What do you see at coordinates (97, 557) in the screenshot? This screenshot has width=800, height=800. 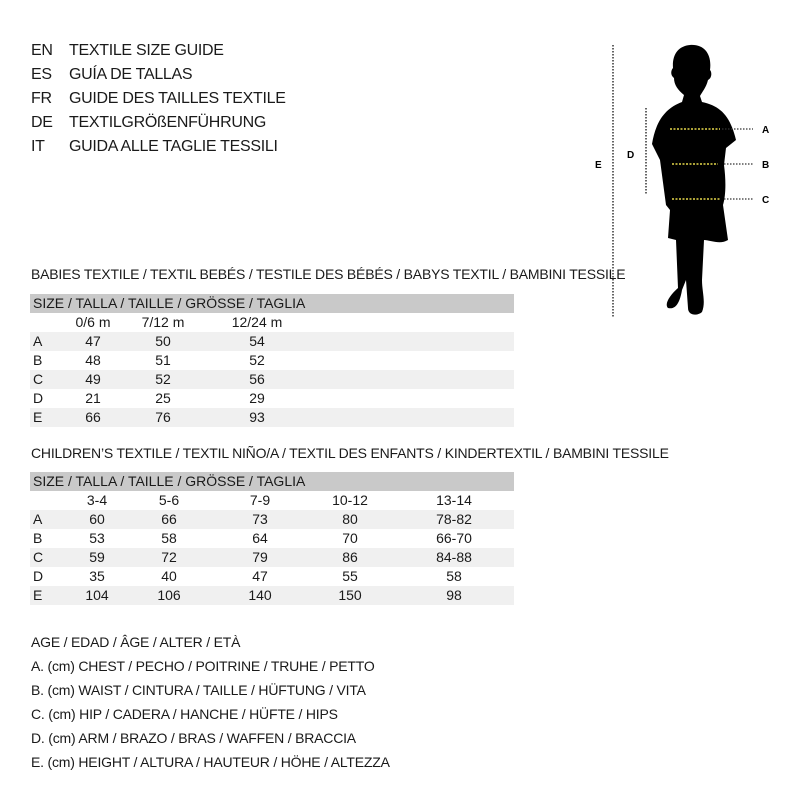 I see `cell-value: 59` at bounding box center [97, 557].